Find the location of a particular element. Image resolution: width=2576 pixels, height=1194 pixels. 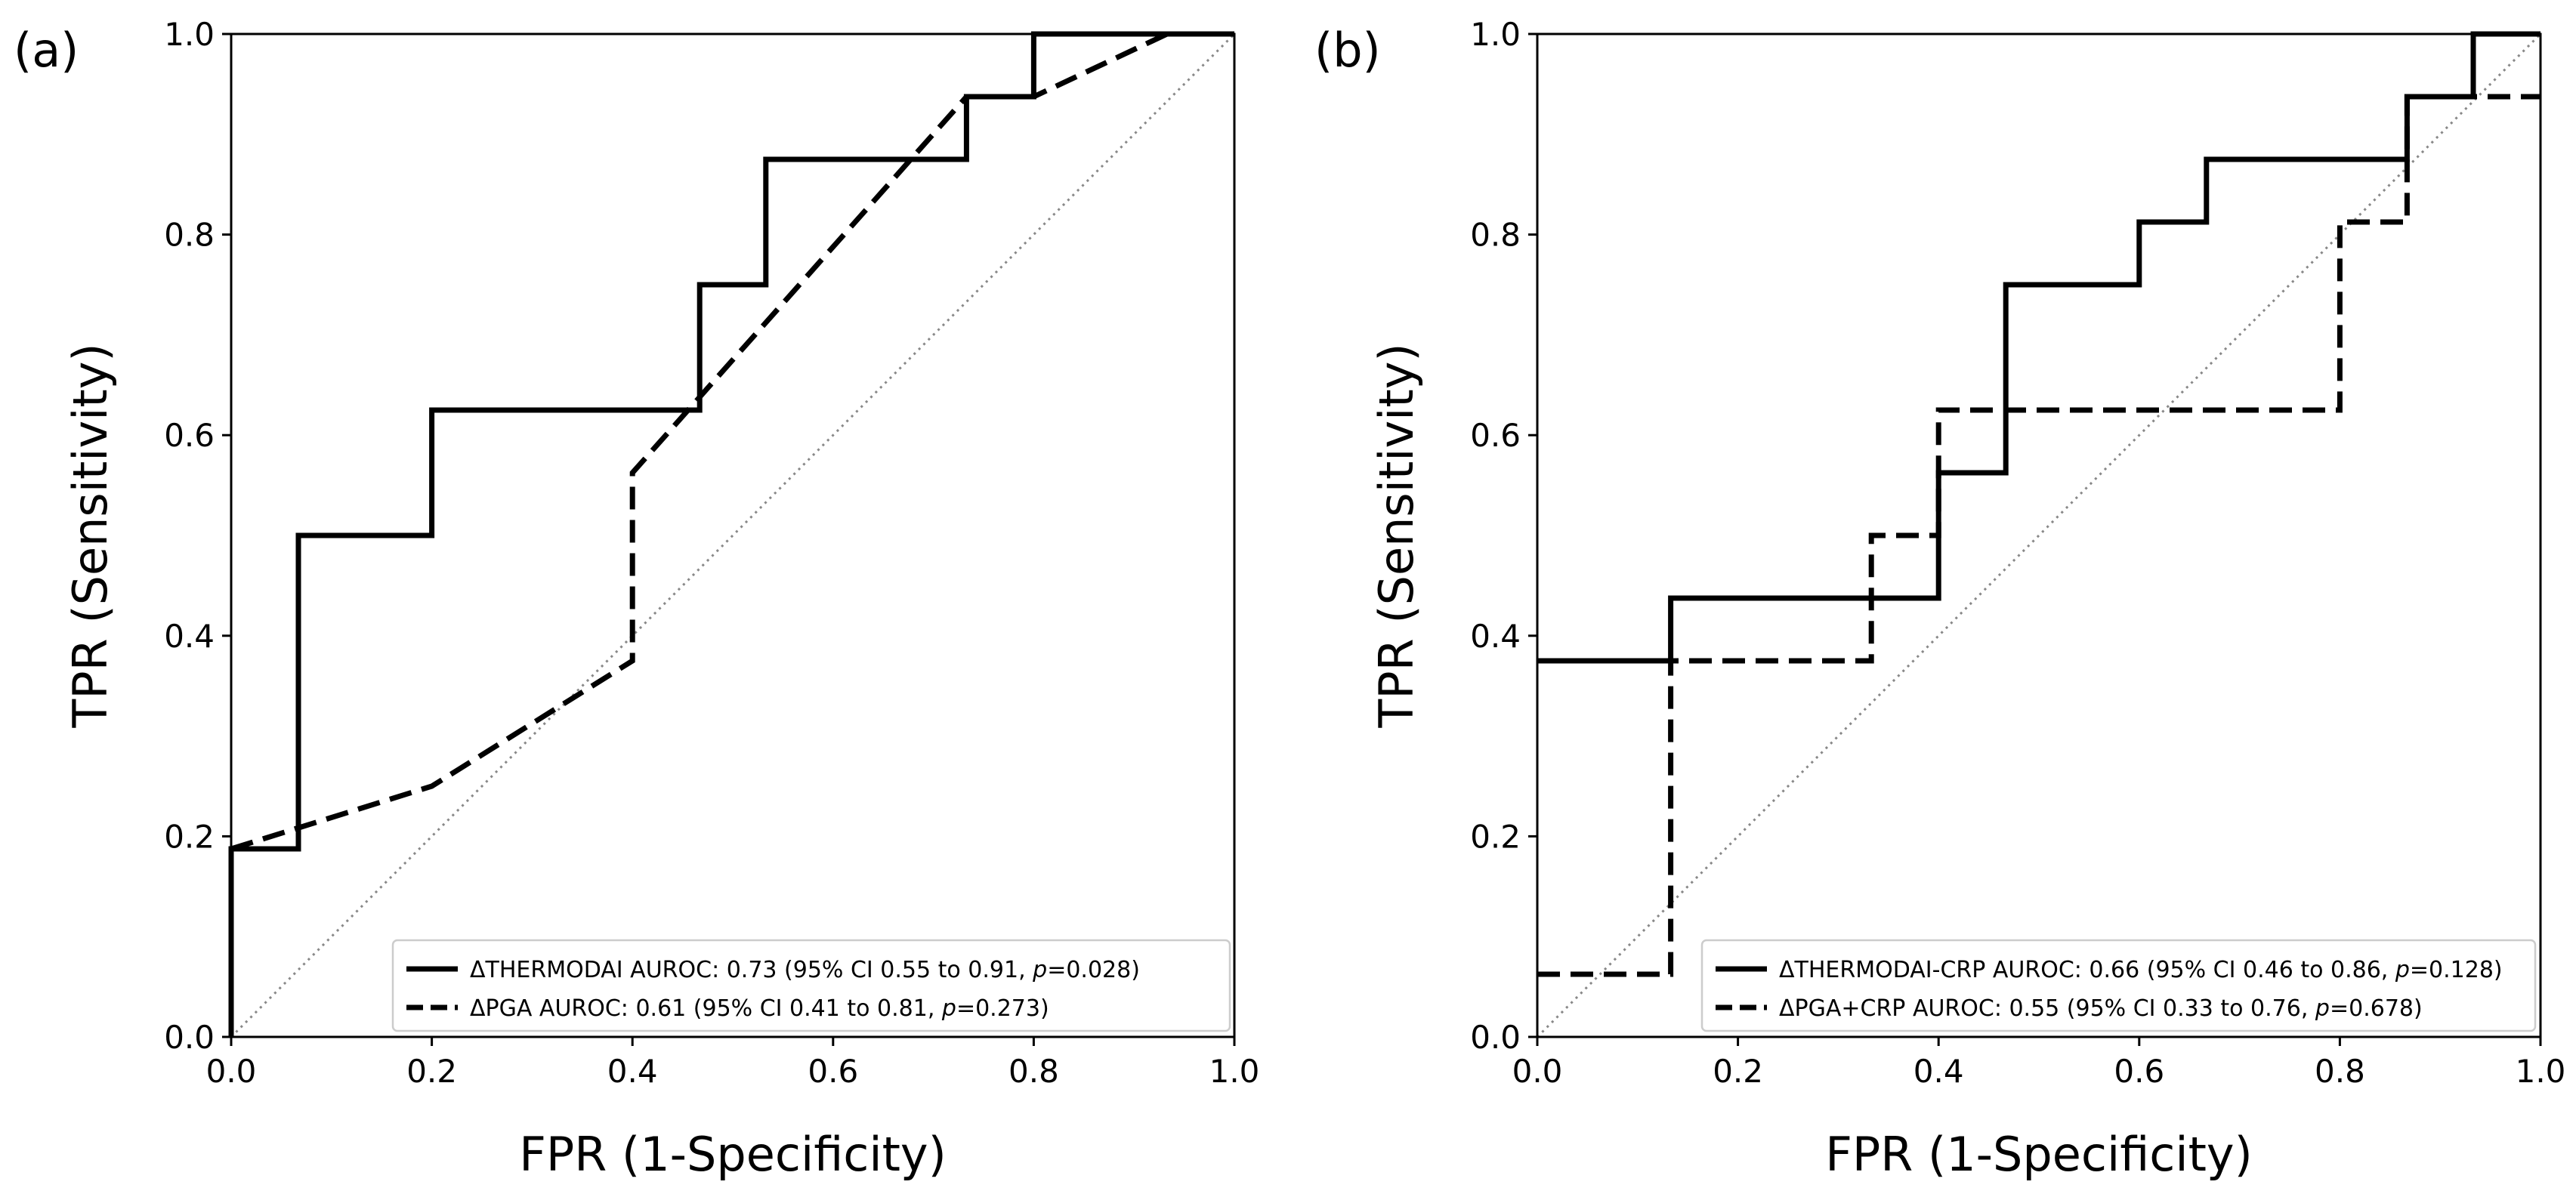

legend-entry-p-value: =0.273) is located at coordinates (1002, 1009).